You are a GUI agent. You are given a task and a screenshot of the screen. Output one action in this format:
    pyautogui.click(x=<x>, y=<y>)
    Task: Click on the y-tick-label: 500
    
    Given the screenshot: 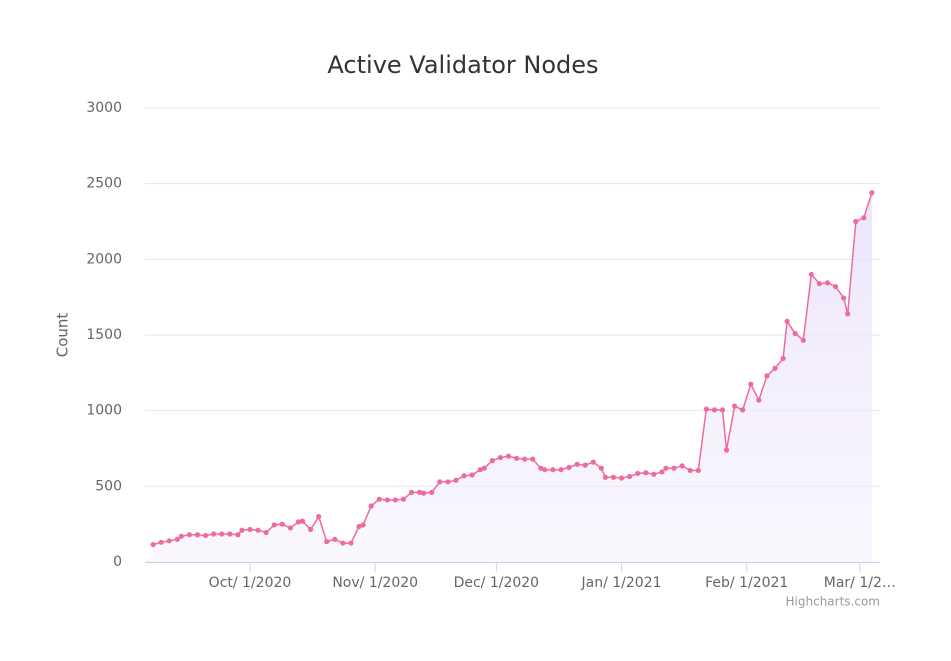 What is the action you would take?
    pyautogui.click(x=108, y=486)
    